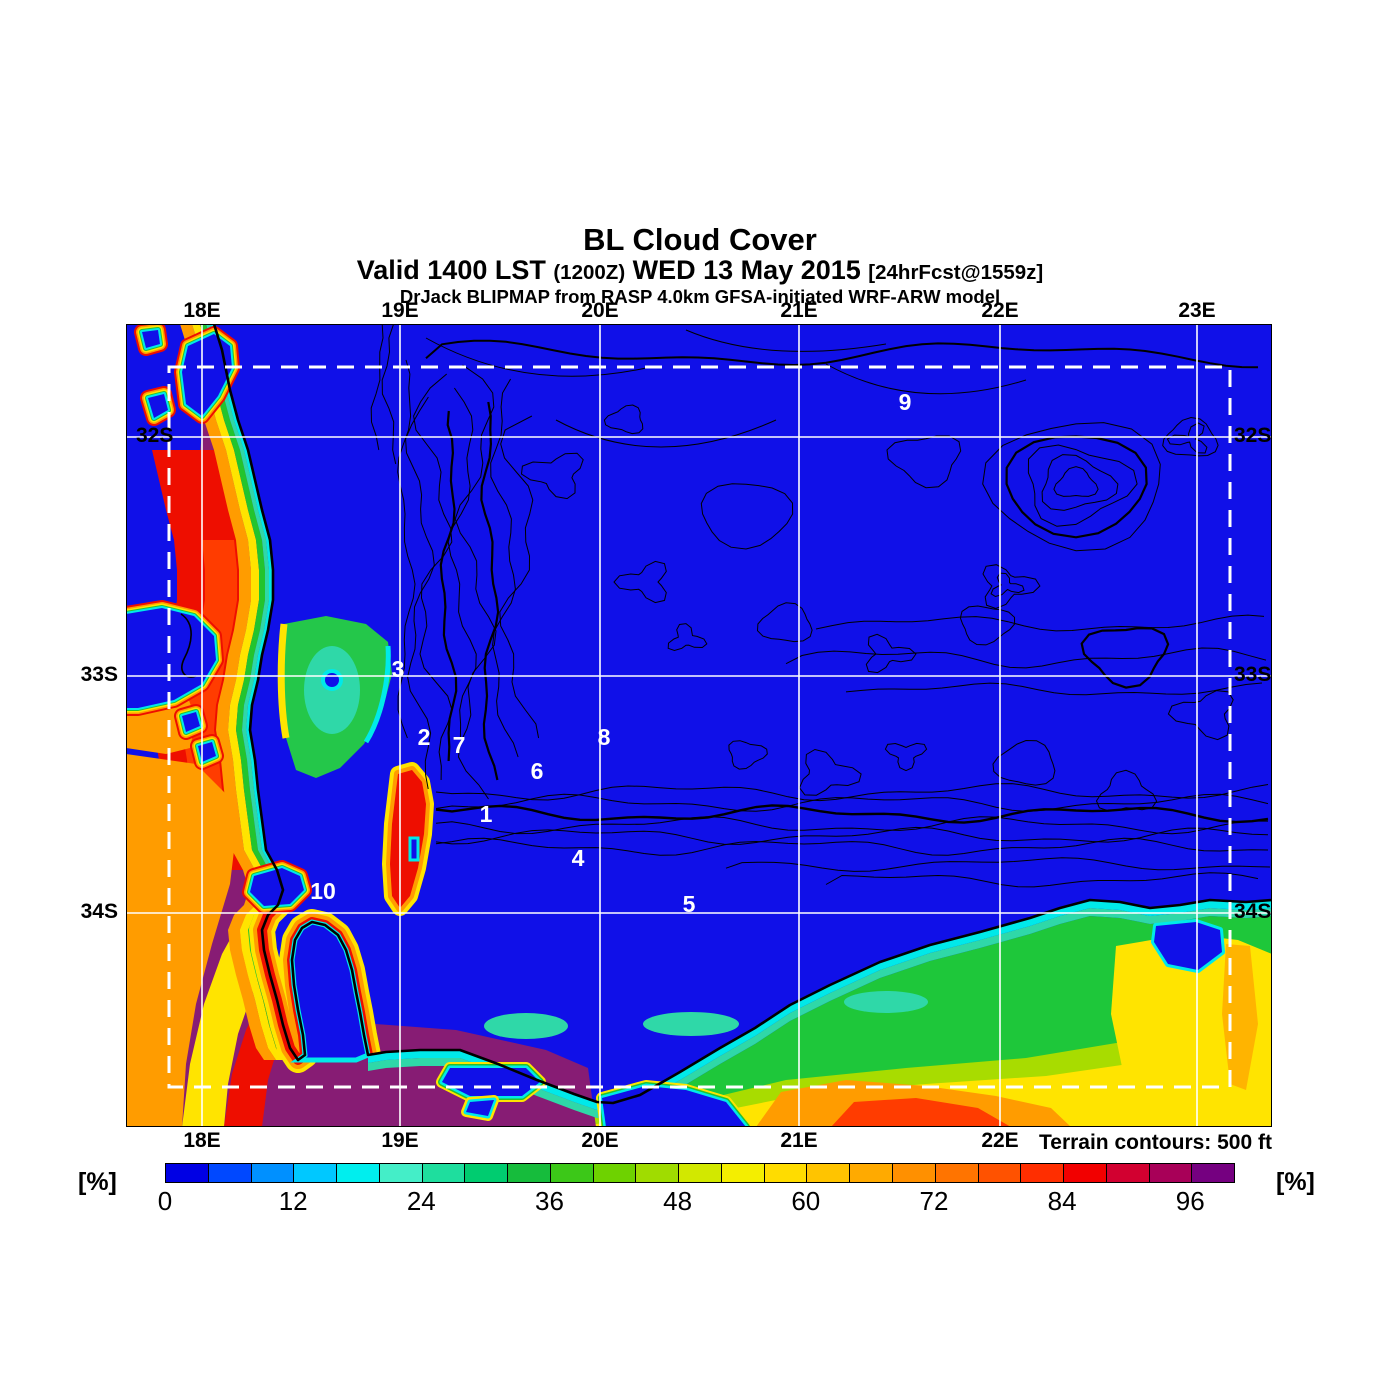 The height and width of the screenshot is (1400, 1400). Describe the element at coordinates (459, 745) in the screenshot. I see `waypoint-label-7: 7` at that location.